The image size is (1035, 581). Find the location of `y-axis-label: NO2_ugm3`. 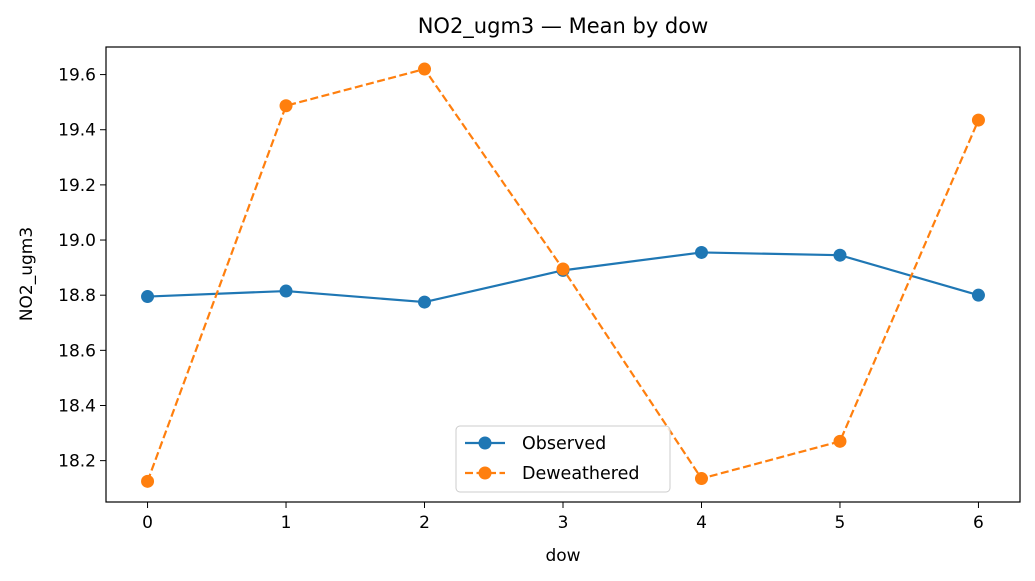

y-axis-label: NO2_ugm3 is located at coordinates (27, 274).